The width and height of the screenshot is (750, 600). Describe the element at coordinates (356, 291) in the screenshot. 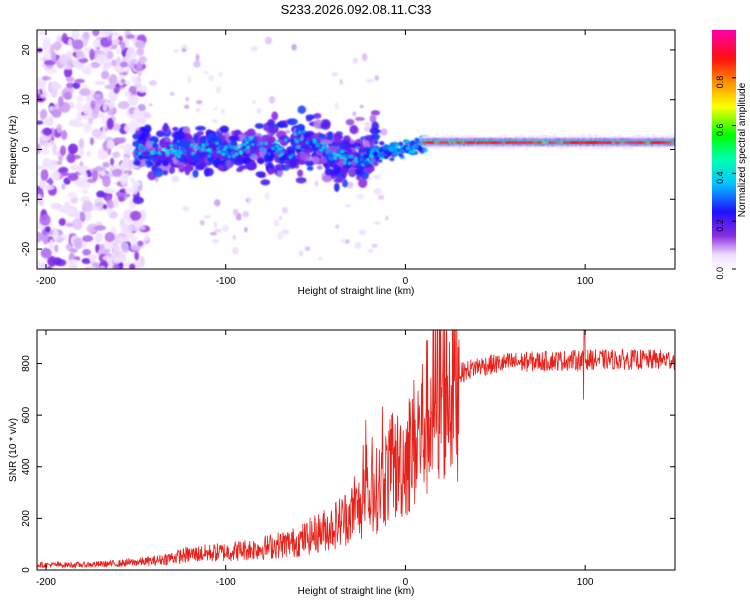

I see `spectrogram-x-label: Height of straight line (km)` at that location.